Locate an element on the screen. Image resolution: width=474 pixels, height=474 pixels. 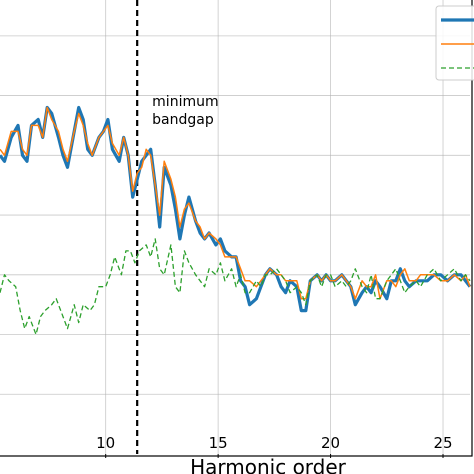
x-axis-label: Harmonic order is located at coordinates (268, 464).